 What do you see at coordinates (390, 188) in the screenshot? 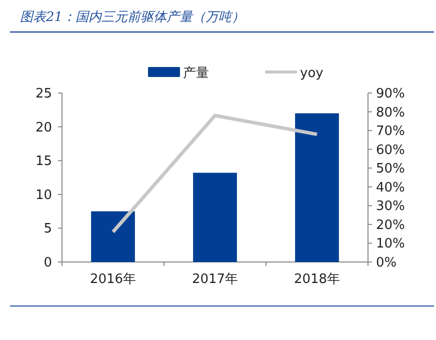
I see `y2-tick-label: 40%` at bounding box center [390, 188].